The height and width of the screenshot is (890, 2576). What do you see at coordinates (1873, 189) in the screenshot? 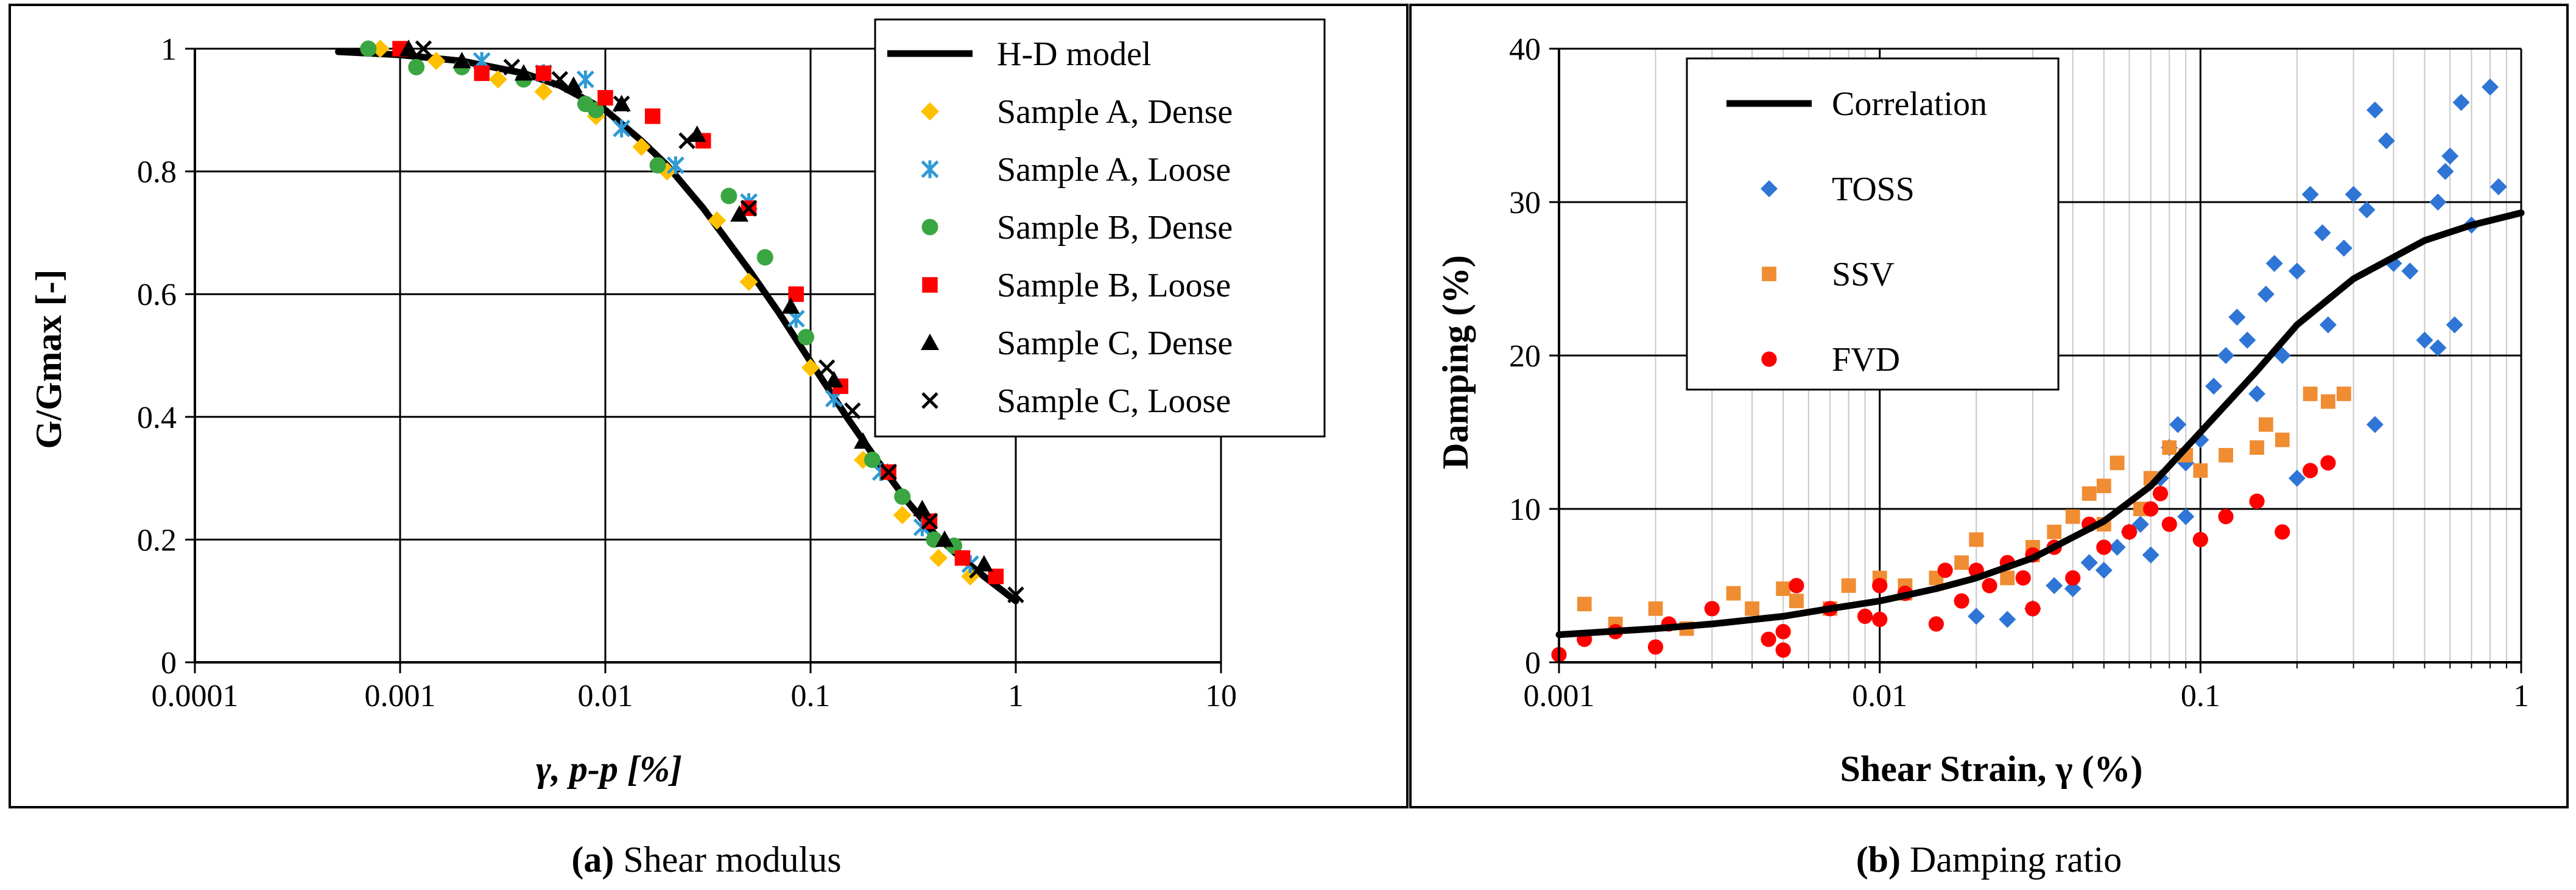
I see `panel-b-legend-label-toss: TOSS` at bounding box center [1873, 189].